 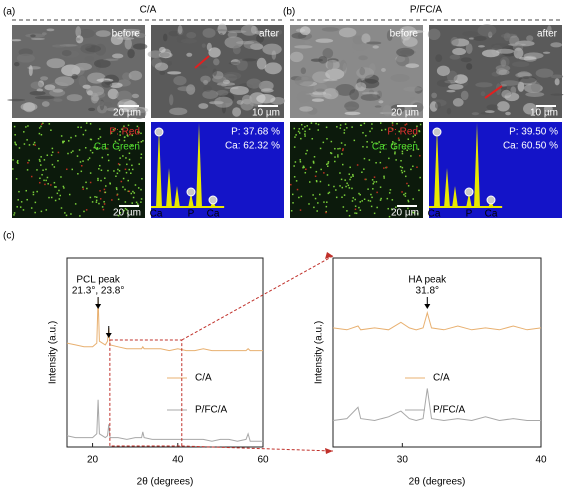 What do you see at coordinates (319, 352) in the screenshot?
I see `y-axis-label: Intensity (a.u.)` at bounding box center [319, 352].